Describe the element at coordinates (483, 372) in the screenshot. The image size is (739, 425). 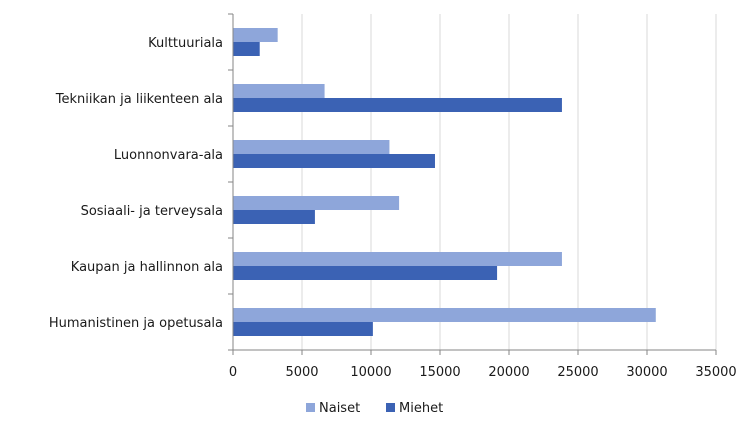
I see `x-tick-labels: 0 5000 10000 15000 20000 25000 30000 35000` at that location.